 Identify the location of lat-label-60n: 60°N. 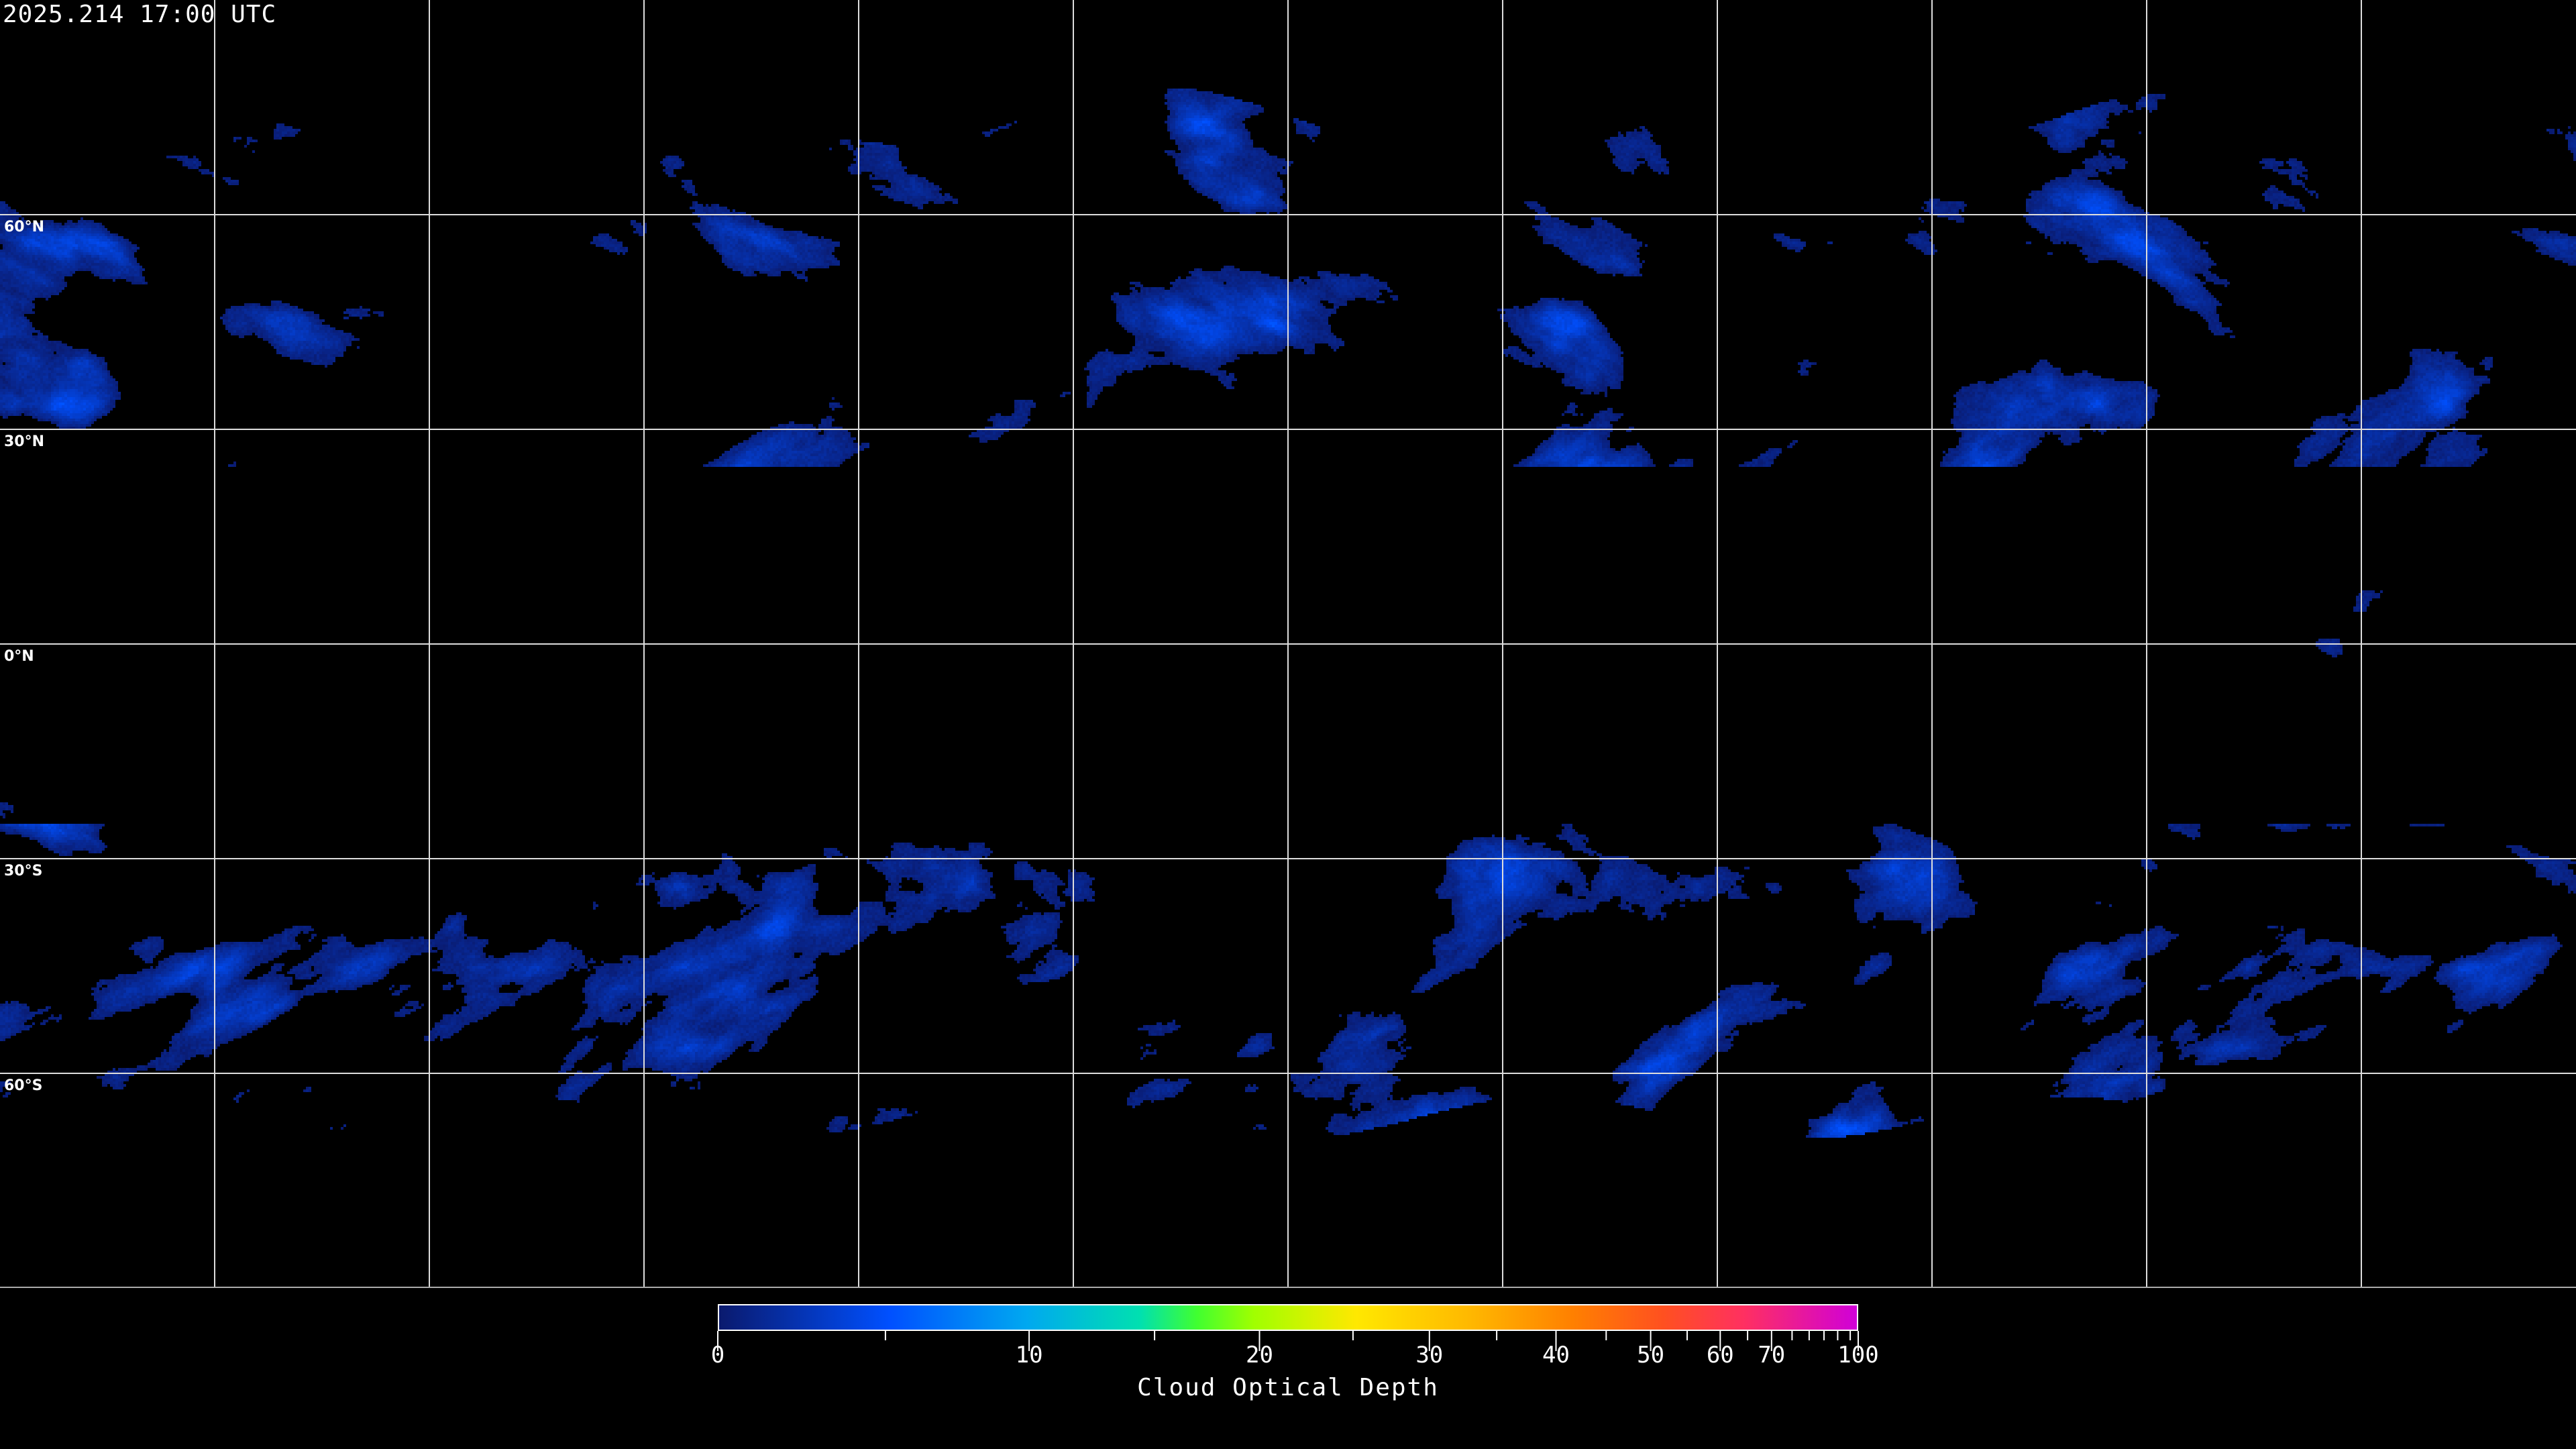
(24, 227).